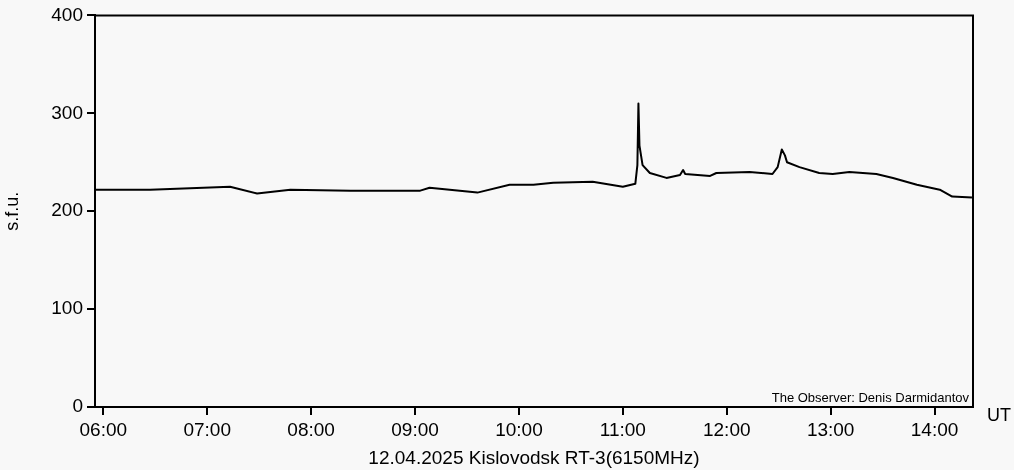  Describe the element at coordinates (103, 429) in the screenshot. I see `x-tick-label: 06:00` at that location.